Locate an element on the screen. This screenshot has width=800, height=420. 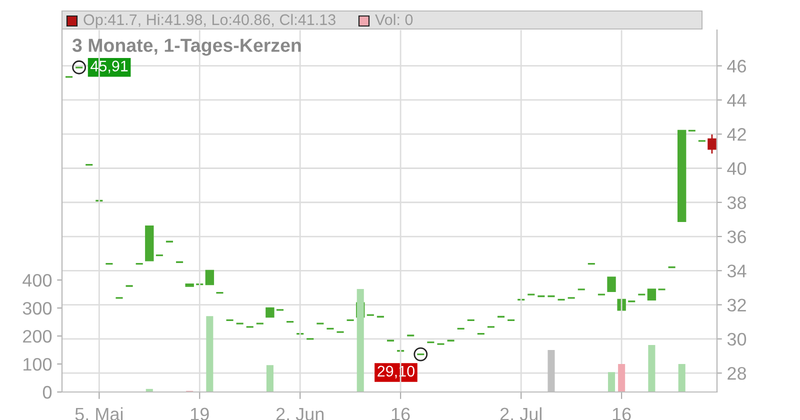
y2-tick-label: 44 is located at coordinates (736, 100).